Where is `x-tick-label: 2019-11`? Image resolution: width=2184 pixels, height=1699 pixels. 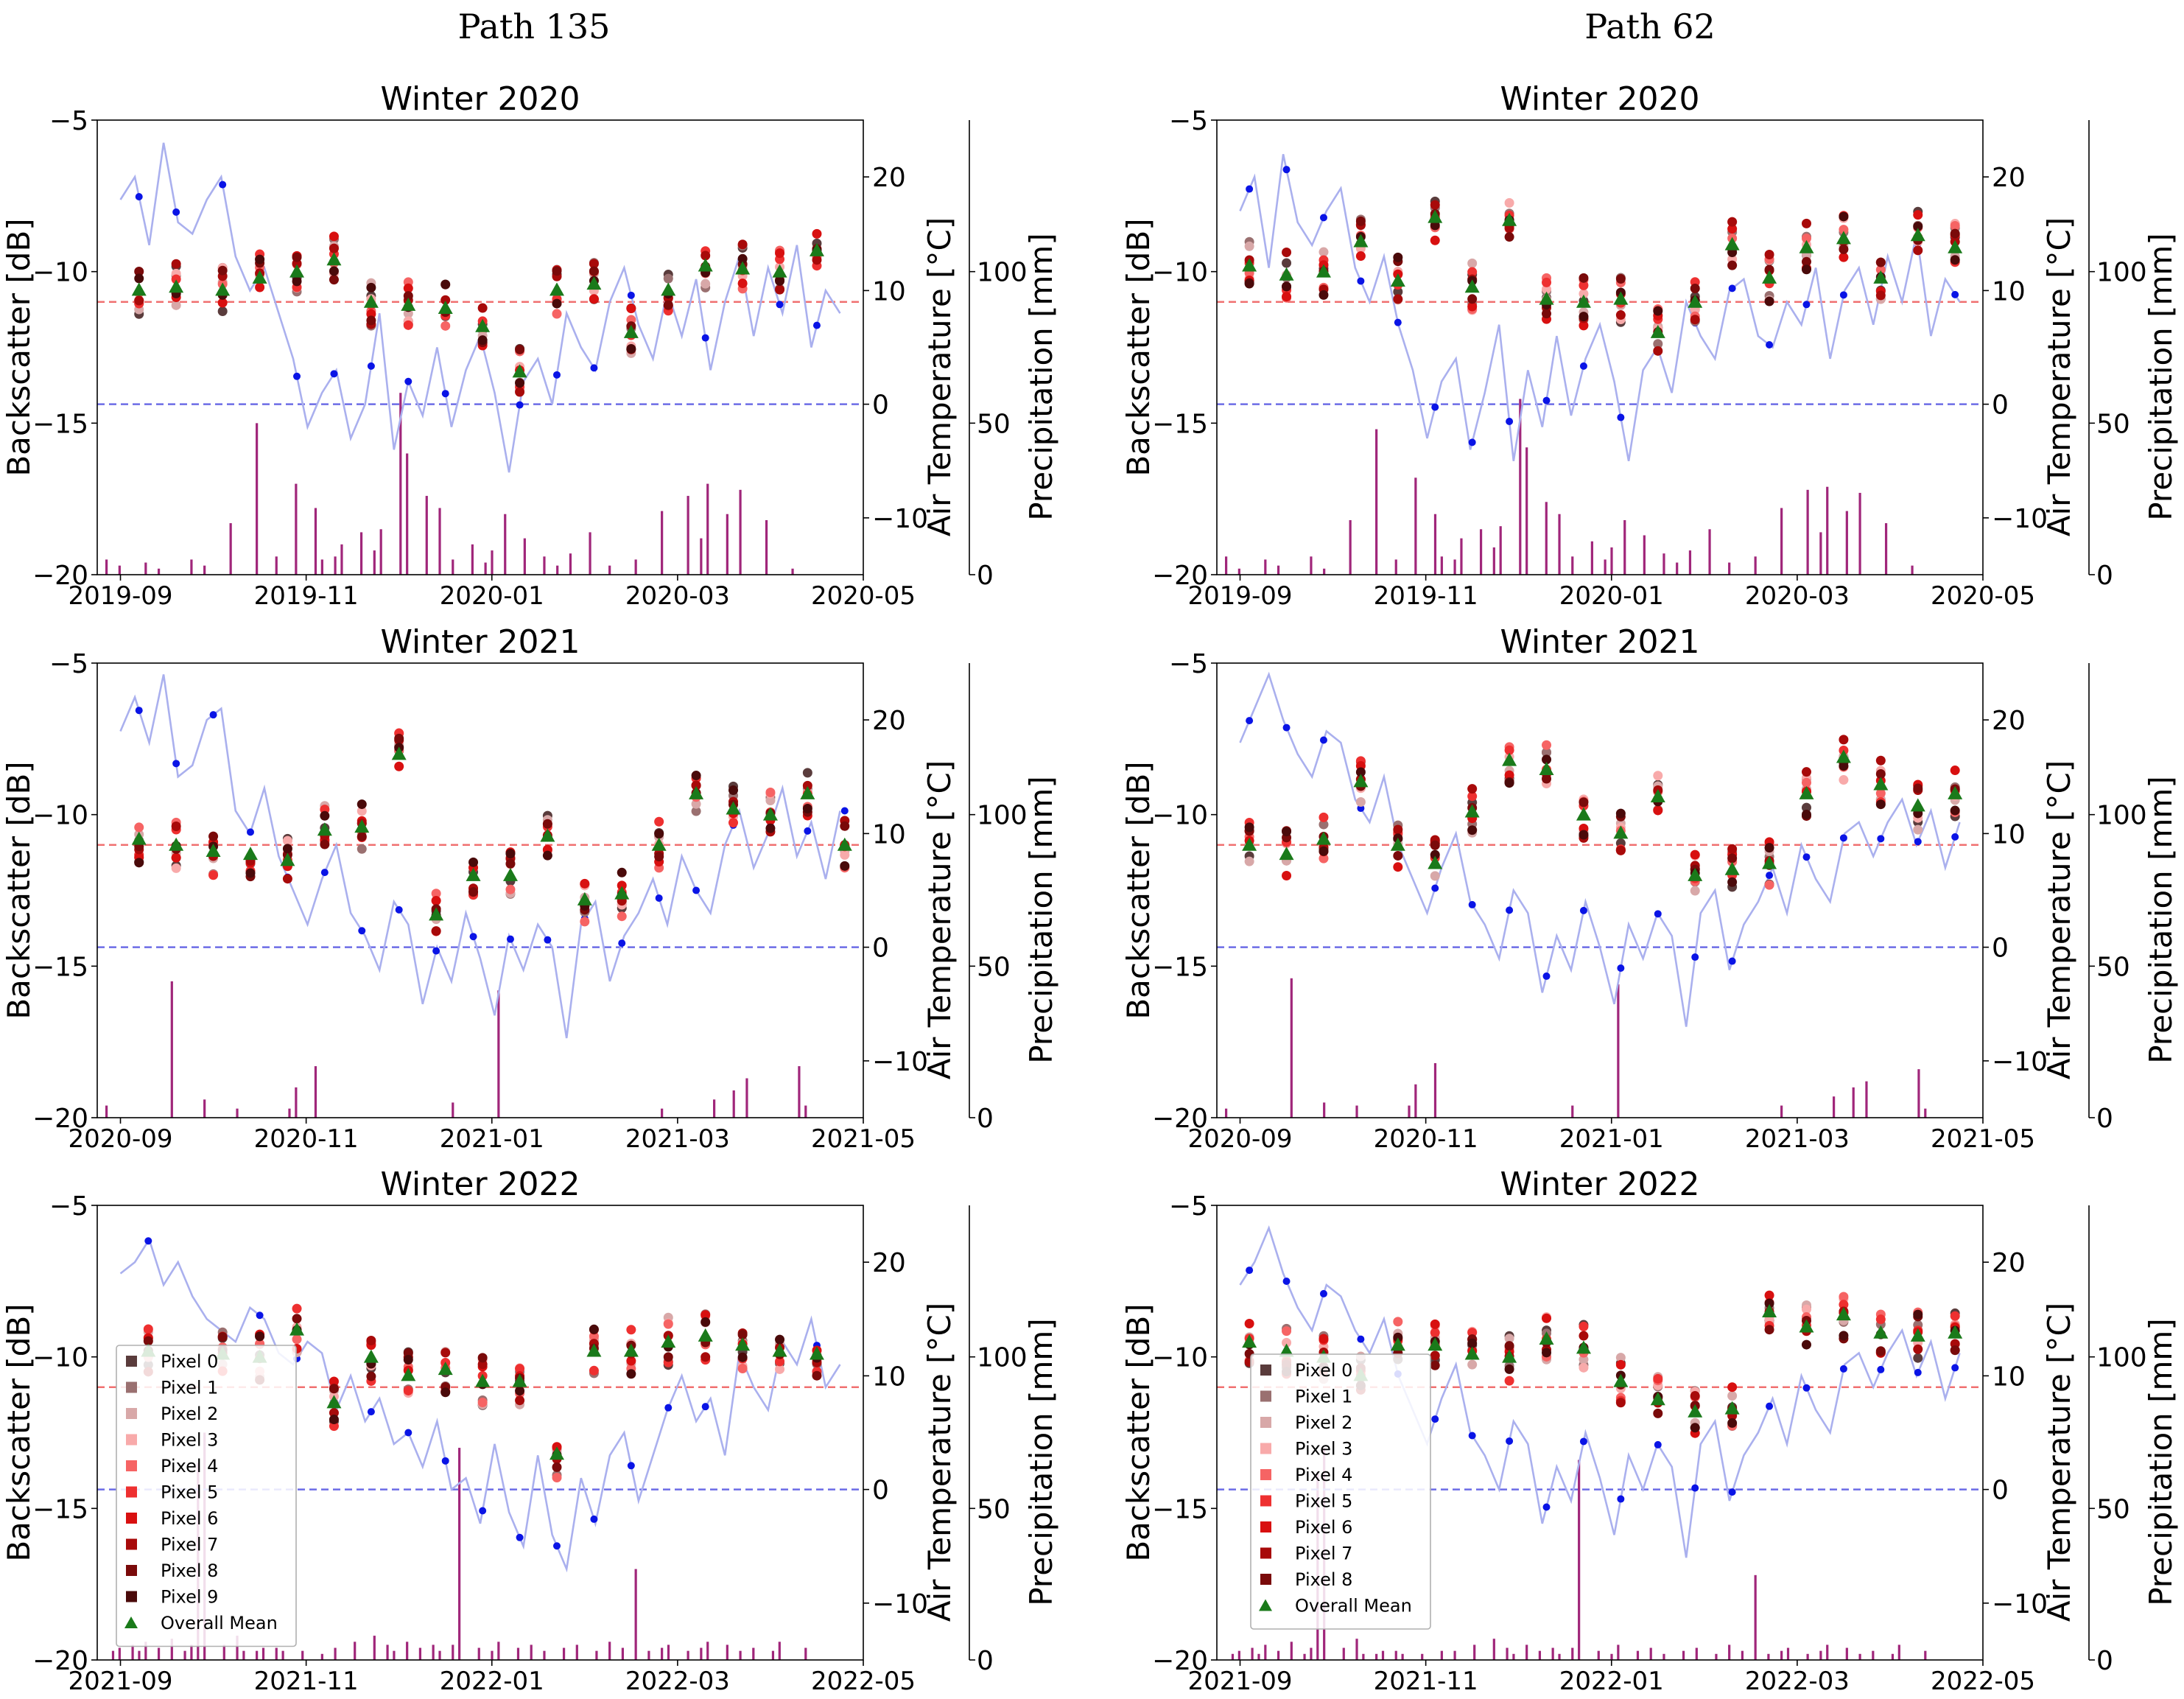
x-tick-label: 2019-11 is located at coordinates (1426, 596).